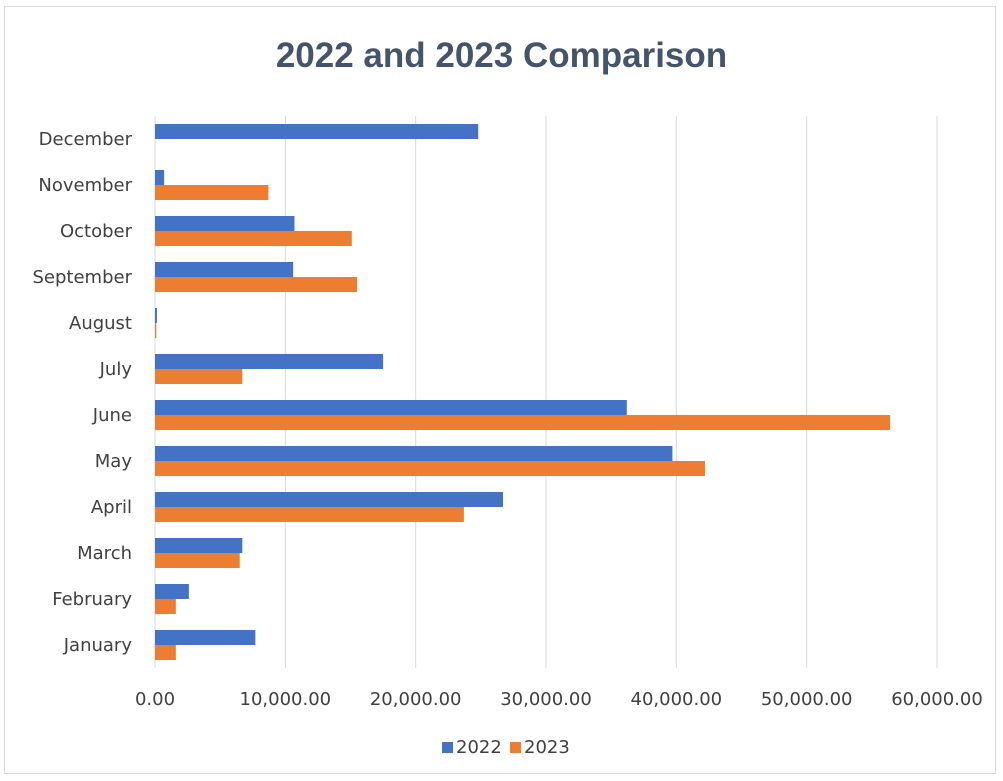 The height and width of the screenshot is (781, 1003). Describe the element at coordinates (286, 699) in the screenshot. I see `x-tick-label: 10,000.00` at that location.